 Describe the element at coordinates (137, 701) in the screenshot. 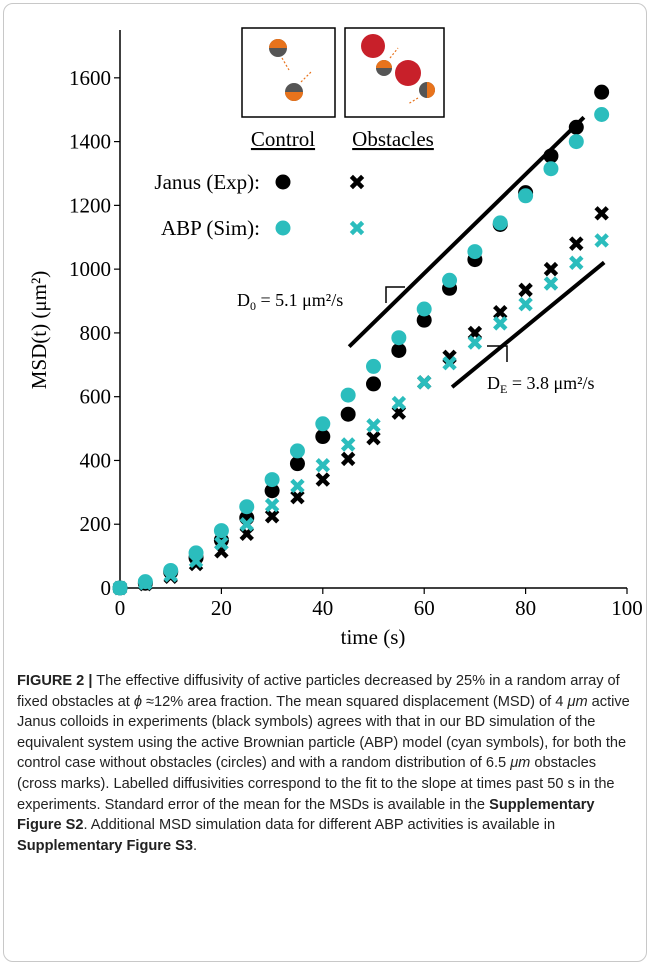

I see `caption-run: ϕ` at that location.